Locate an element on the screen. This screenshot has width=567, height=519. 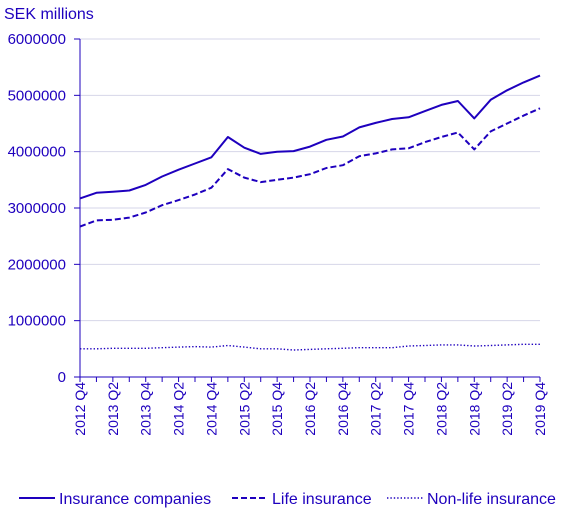
x-tick-label: 2016 Q2 is located at coordinates (310, 409).